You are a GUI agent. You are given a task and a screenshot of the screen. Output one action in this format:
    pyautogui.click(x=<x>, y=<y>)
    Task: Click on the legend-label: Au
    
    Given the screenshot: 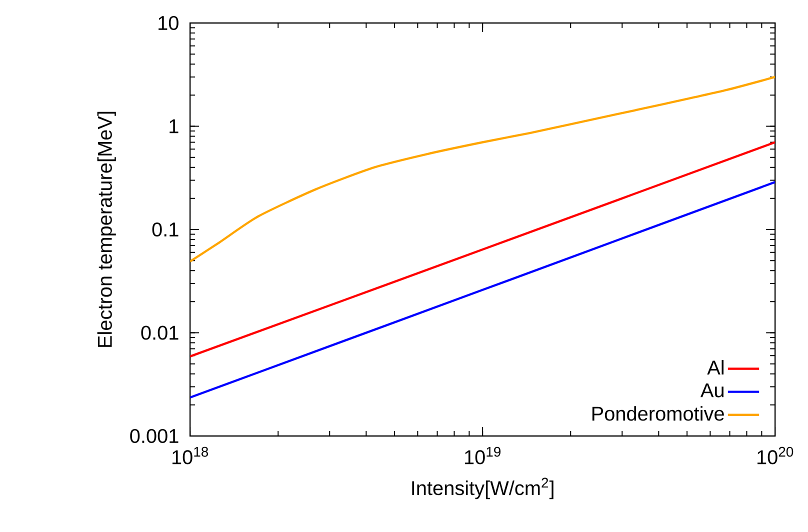 What is the action you would take?
    pyautogui.click(x=712, y=390)
    